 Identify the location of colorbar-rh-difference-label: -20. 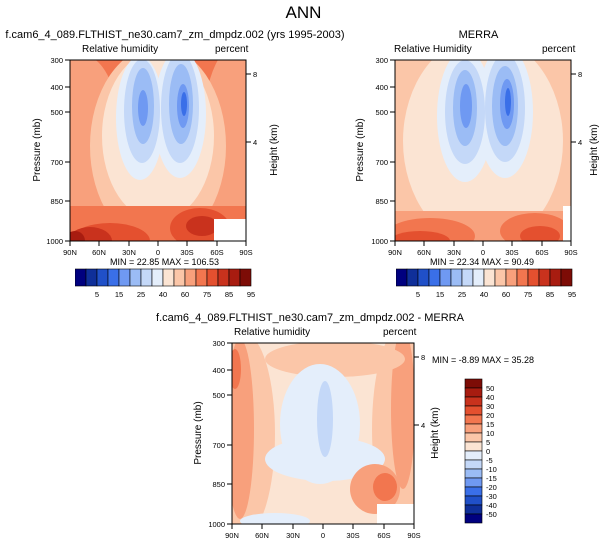
(491, 487).